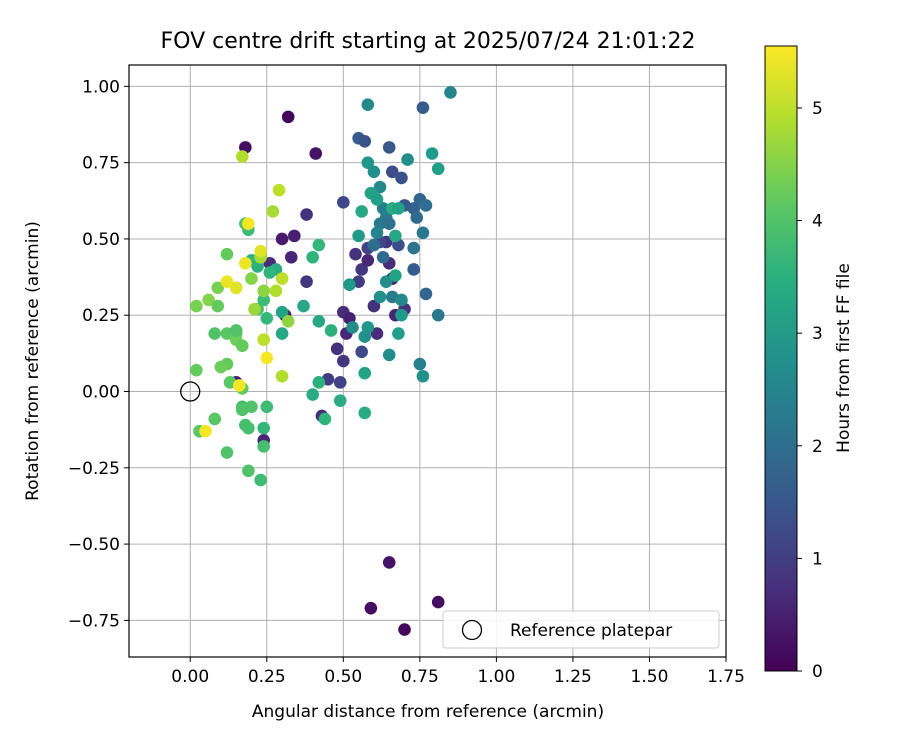  I want to click on x-tick-label: 1.00, so click(496, 677).